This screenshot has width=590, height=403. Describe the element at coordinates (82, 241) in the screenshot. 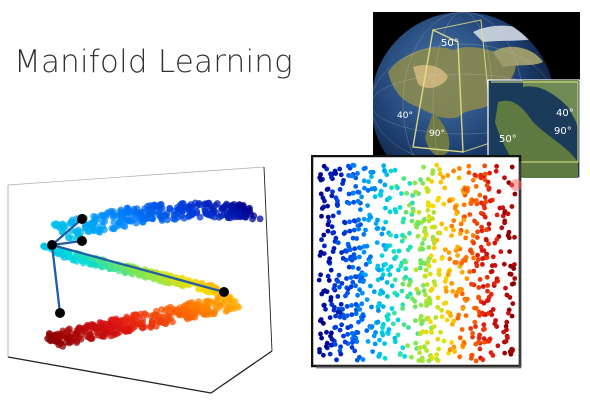

I see `node-point` at that location.